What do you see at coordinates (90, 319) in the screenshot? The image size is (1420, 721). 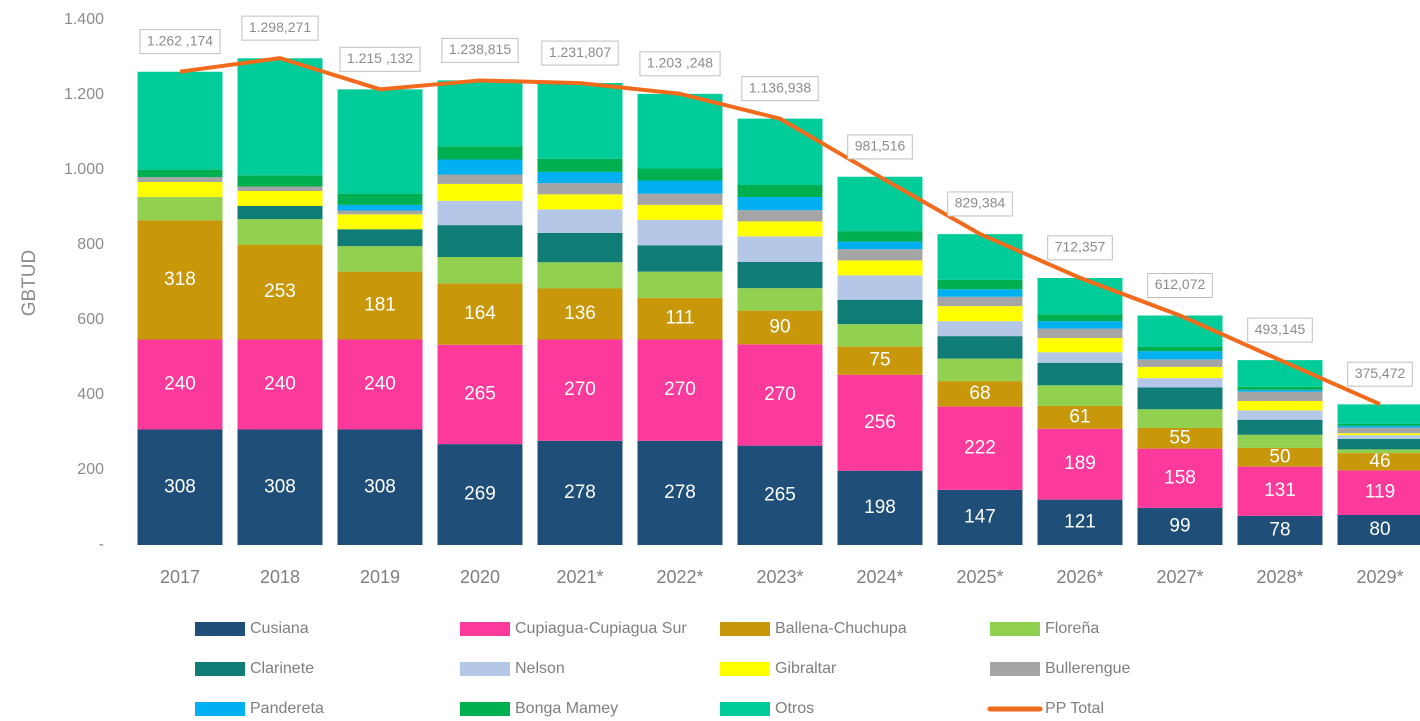 I see `y-tick-label: 600` at bounding box center [90, 319].